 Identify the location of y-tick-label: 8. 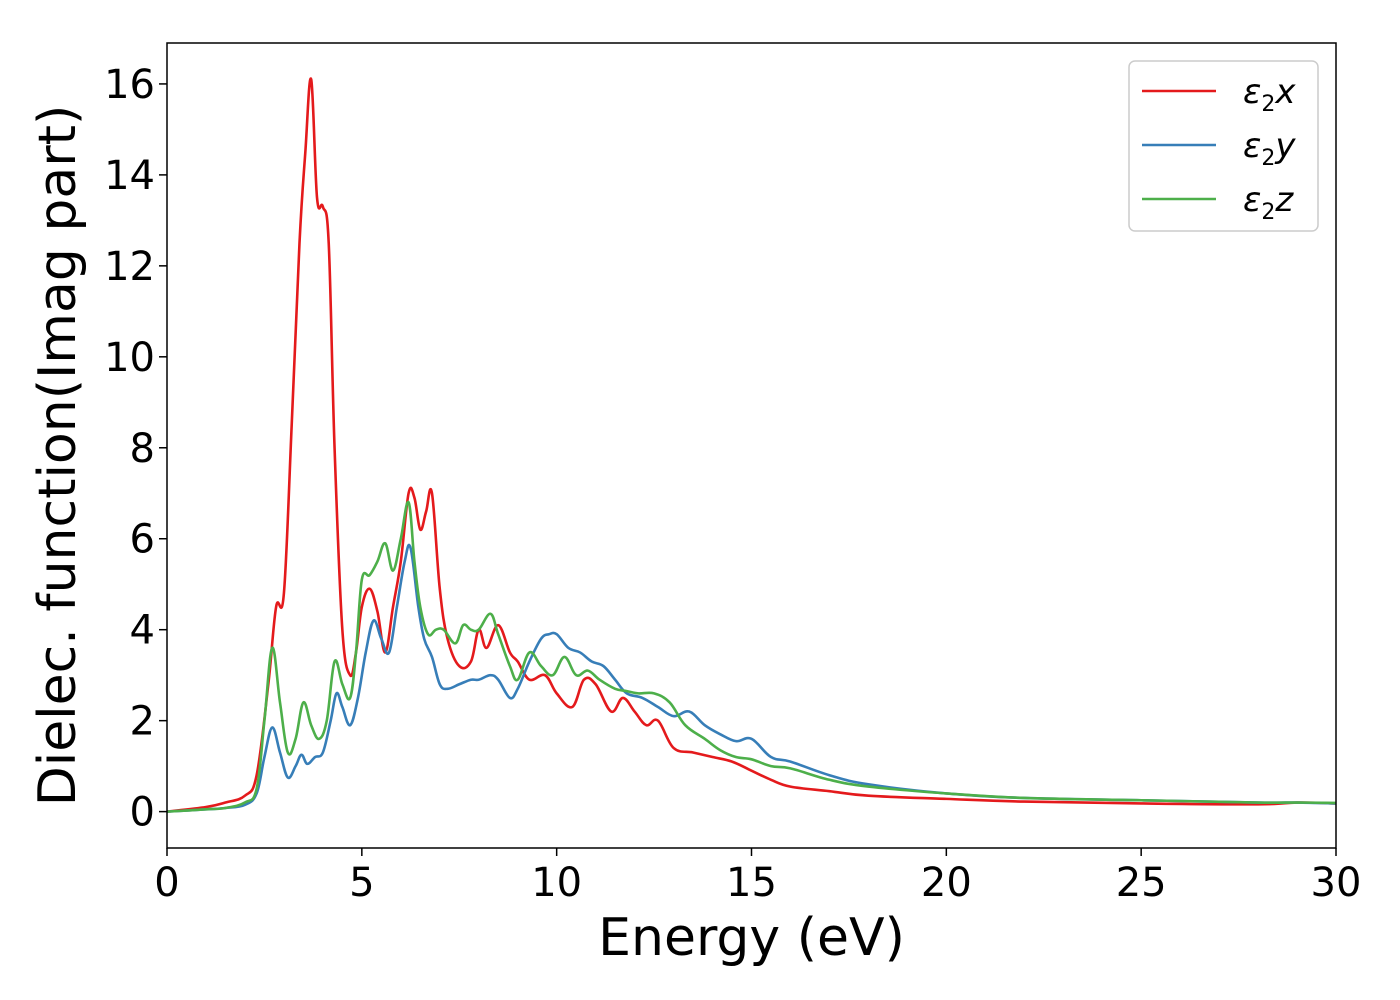
(142, 449).